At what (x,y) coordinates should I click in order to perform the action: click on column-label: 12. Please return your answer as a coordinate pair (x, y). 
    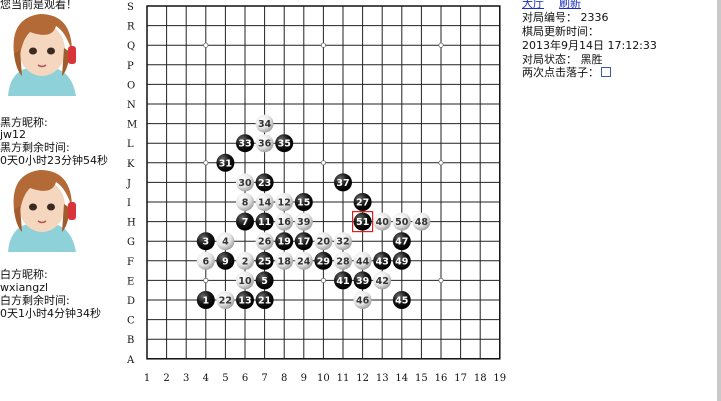
    Looking at the image, I should click on (362, 378).